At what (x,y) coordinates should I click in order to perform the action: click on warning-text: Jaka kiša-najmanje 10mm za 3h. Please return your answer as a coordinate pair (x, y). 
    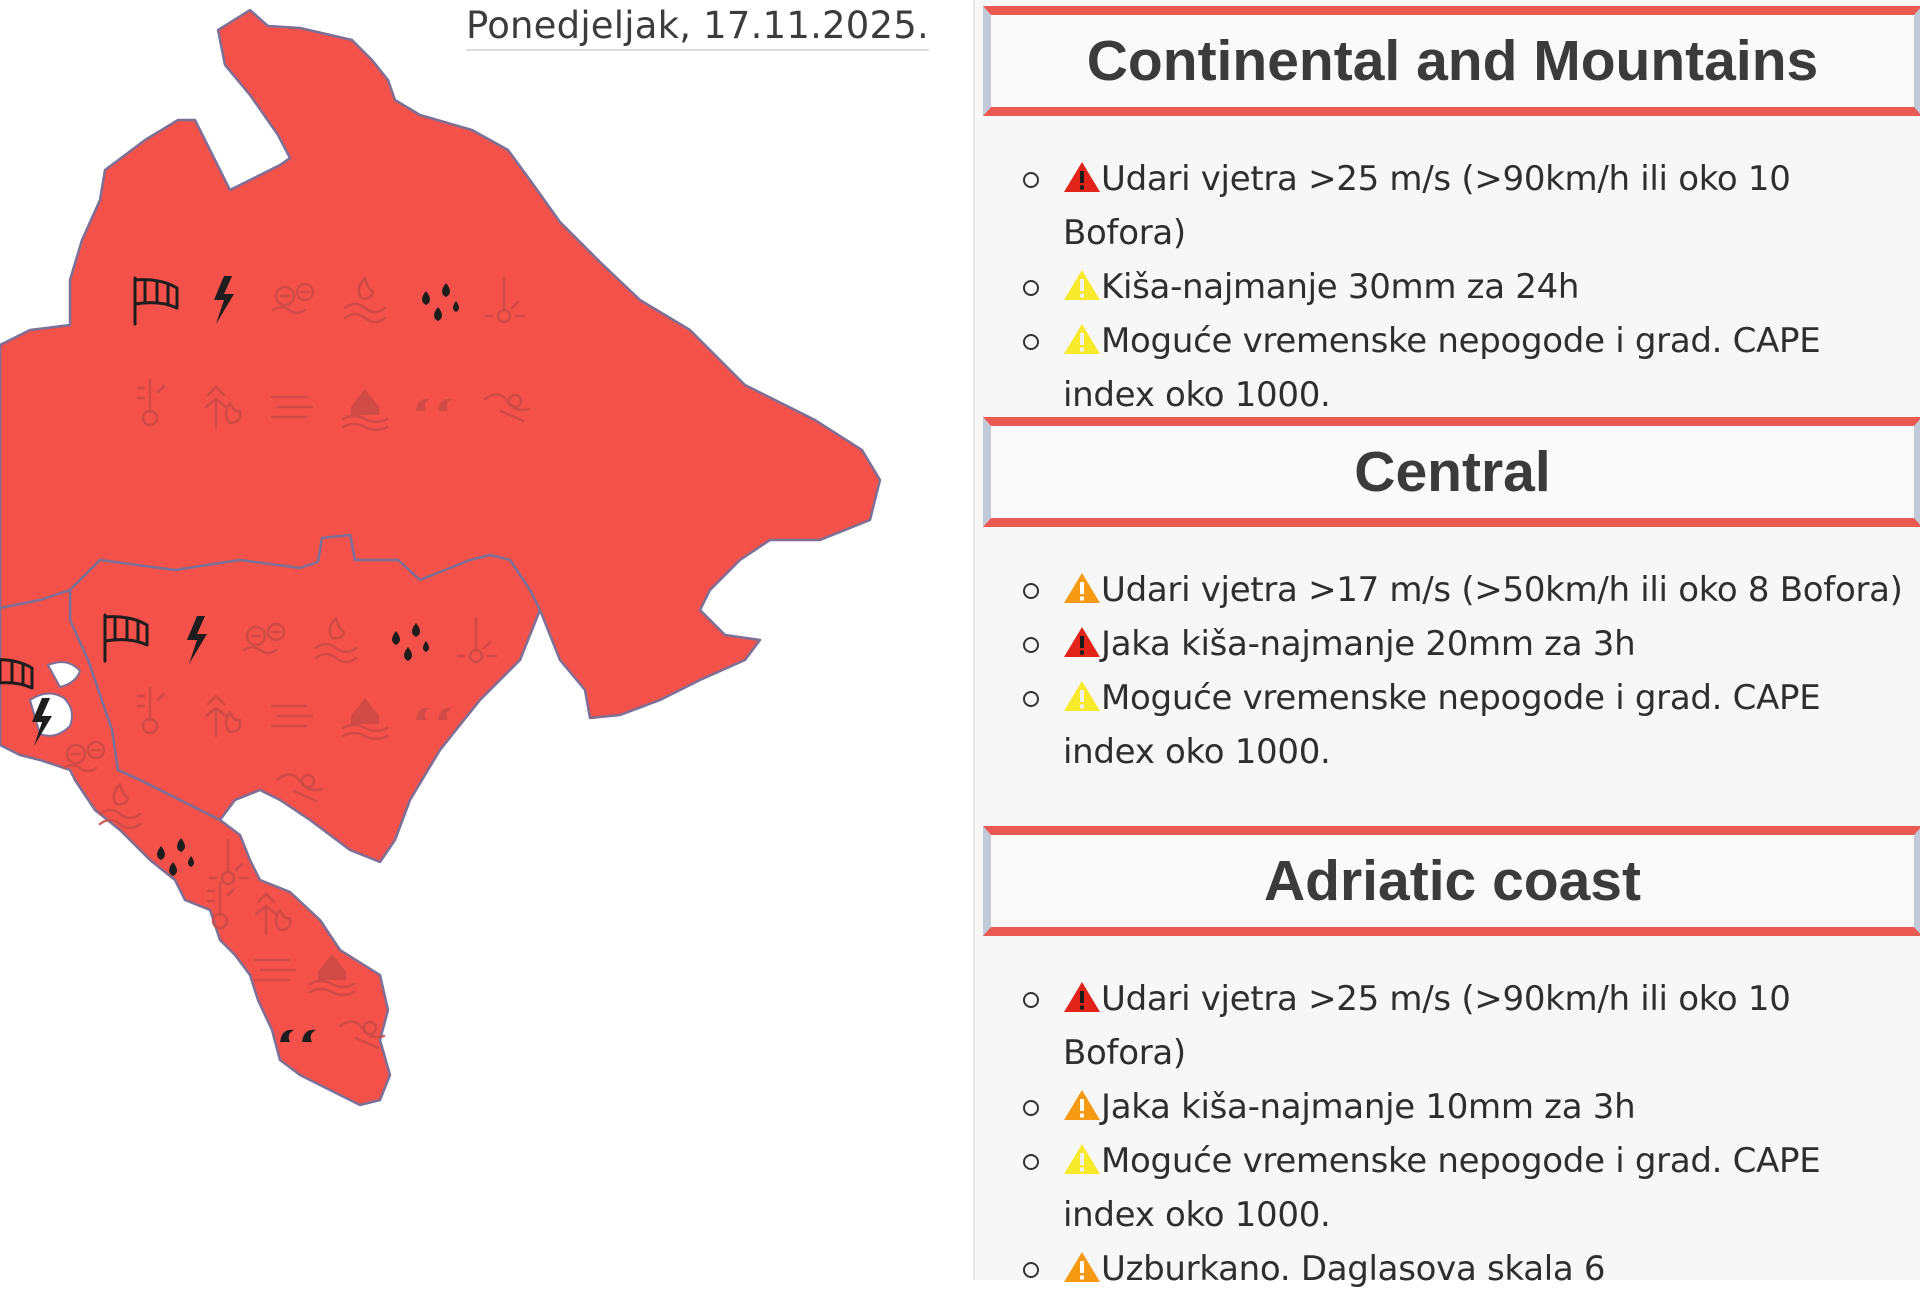
    Looking at the image, I should click on (1368, 1107).